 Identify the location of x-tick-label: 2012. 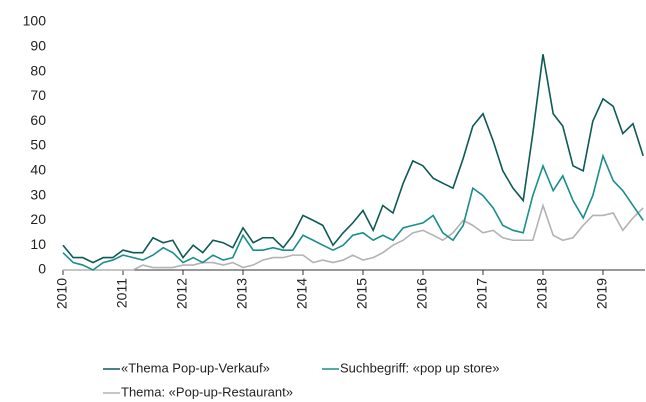
(182, 293).